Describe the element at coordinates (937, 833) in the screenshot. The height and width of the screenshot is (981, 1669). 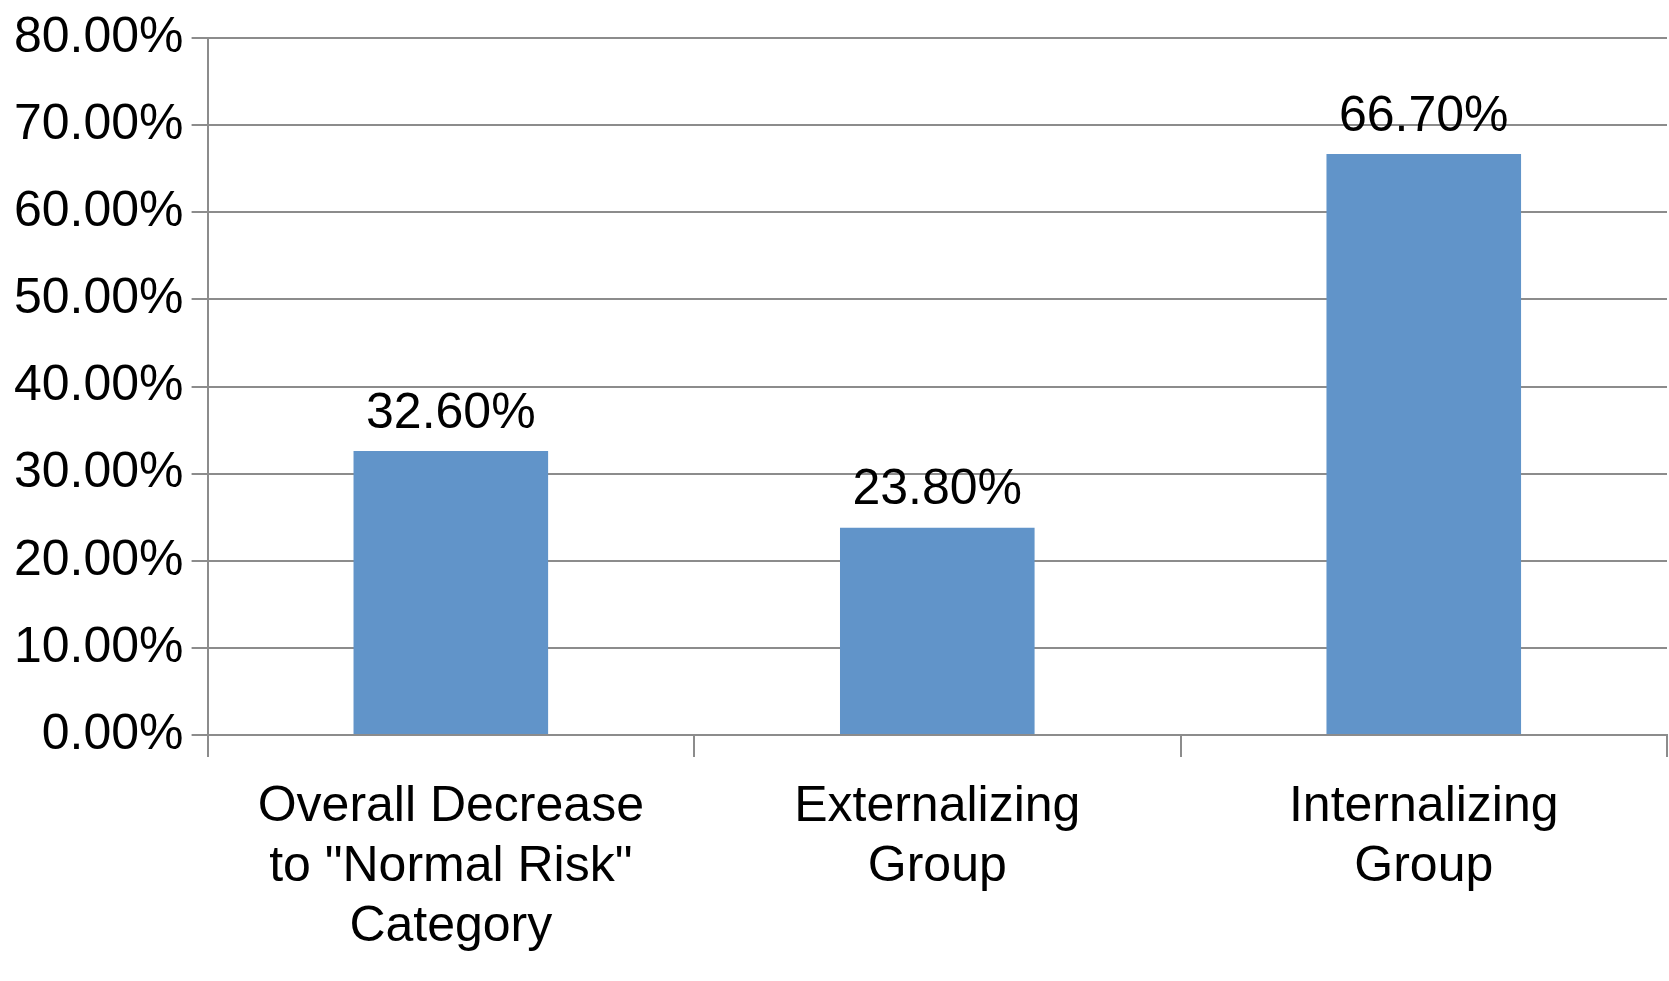
I see `x-tick-label: Externalizing Group` at that location.